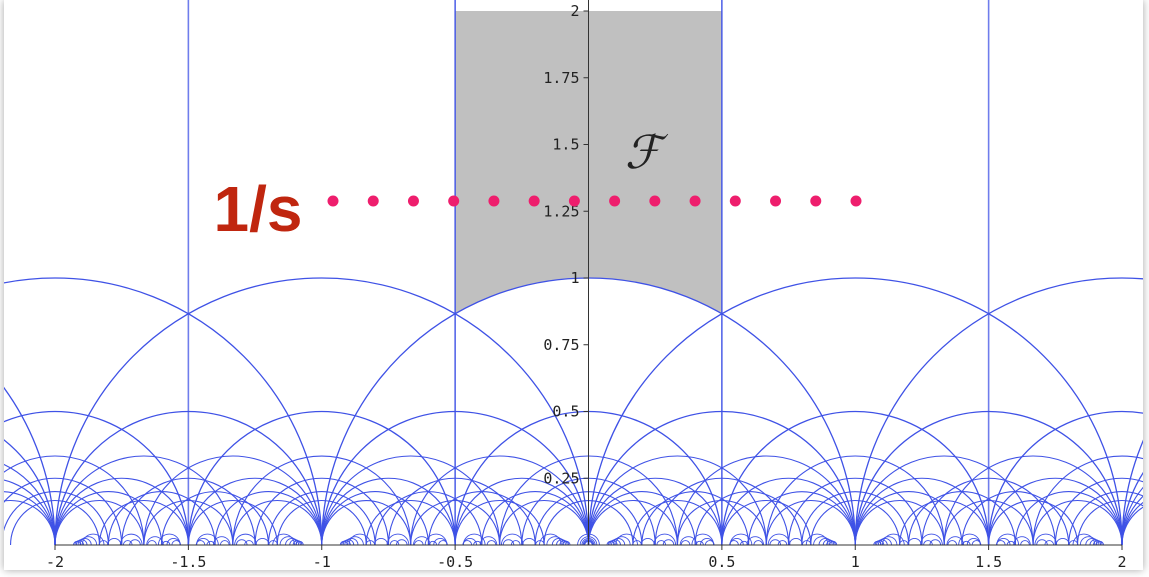 The width and height of the screenshot is (1149, 577). I want to click on x-tick-label: 0.5, so click(721, 562).